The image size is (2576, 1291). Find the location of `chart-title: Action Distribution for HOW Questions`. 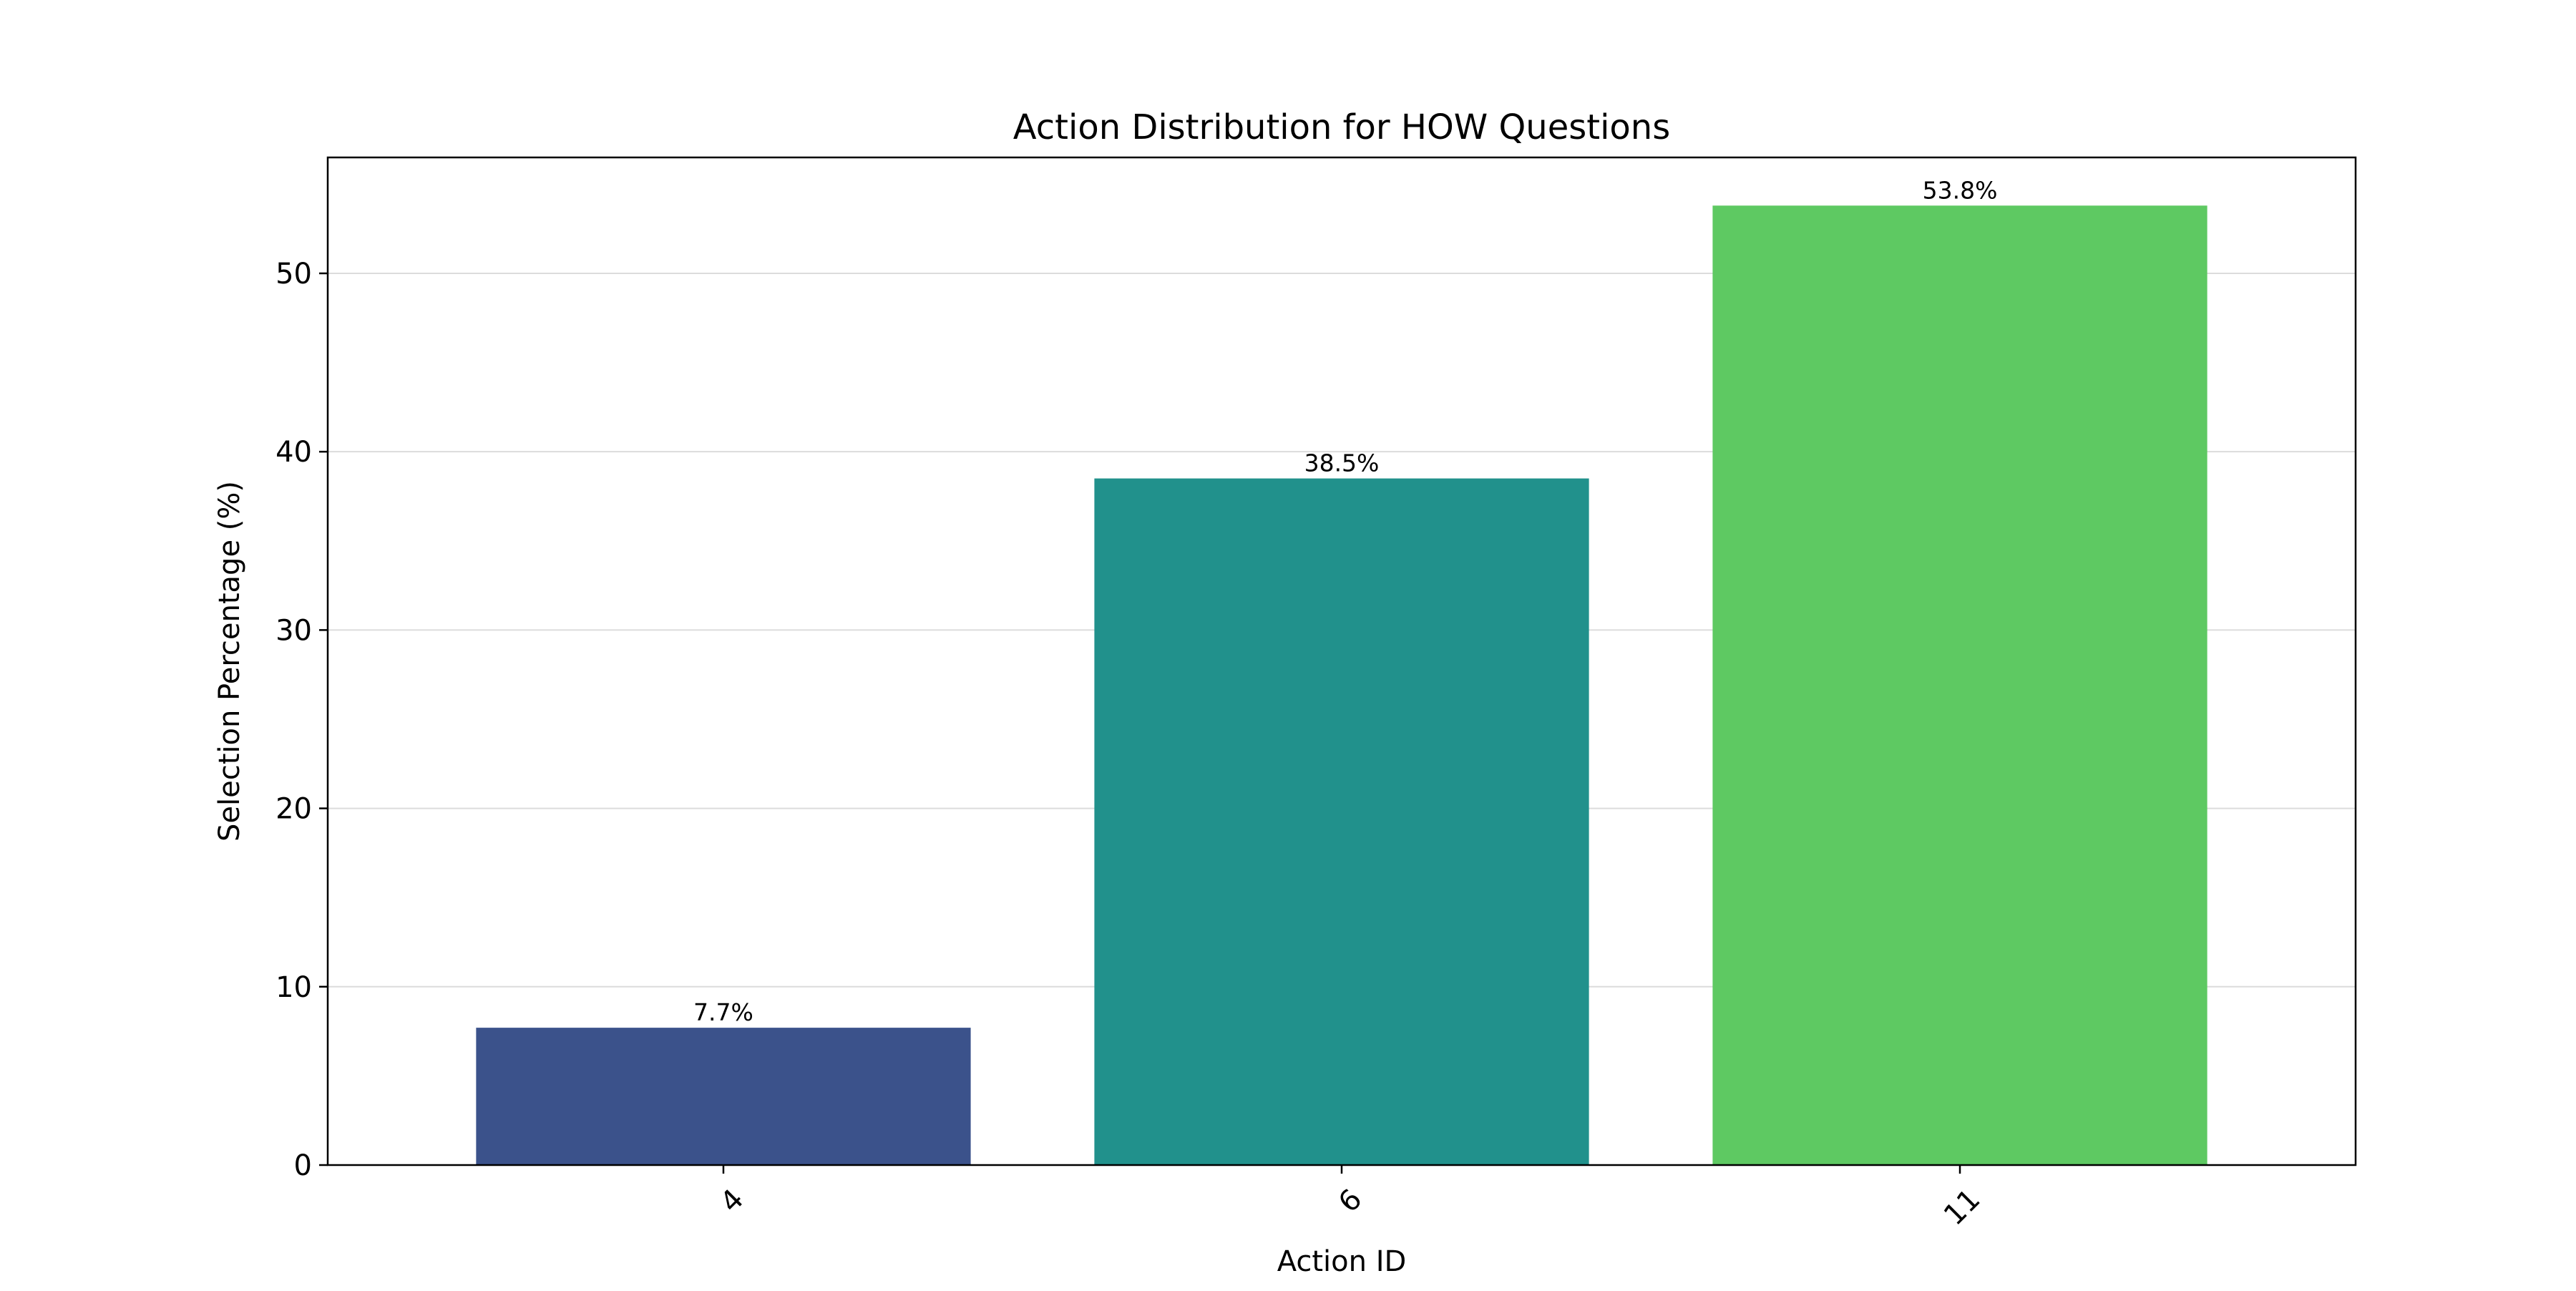

chart-title: Action Distribution for HOW Questions is located at coordinates (1341, 127).